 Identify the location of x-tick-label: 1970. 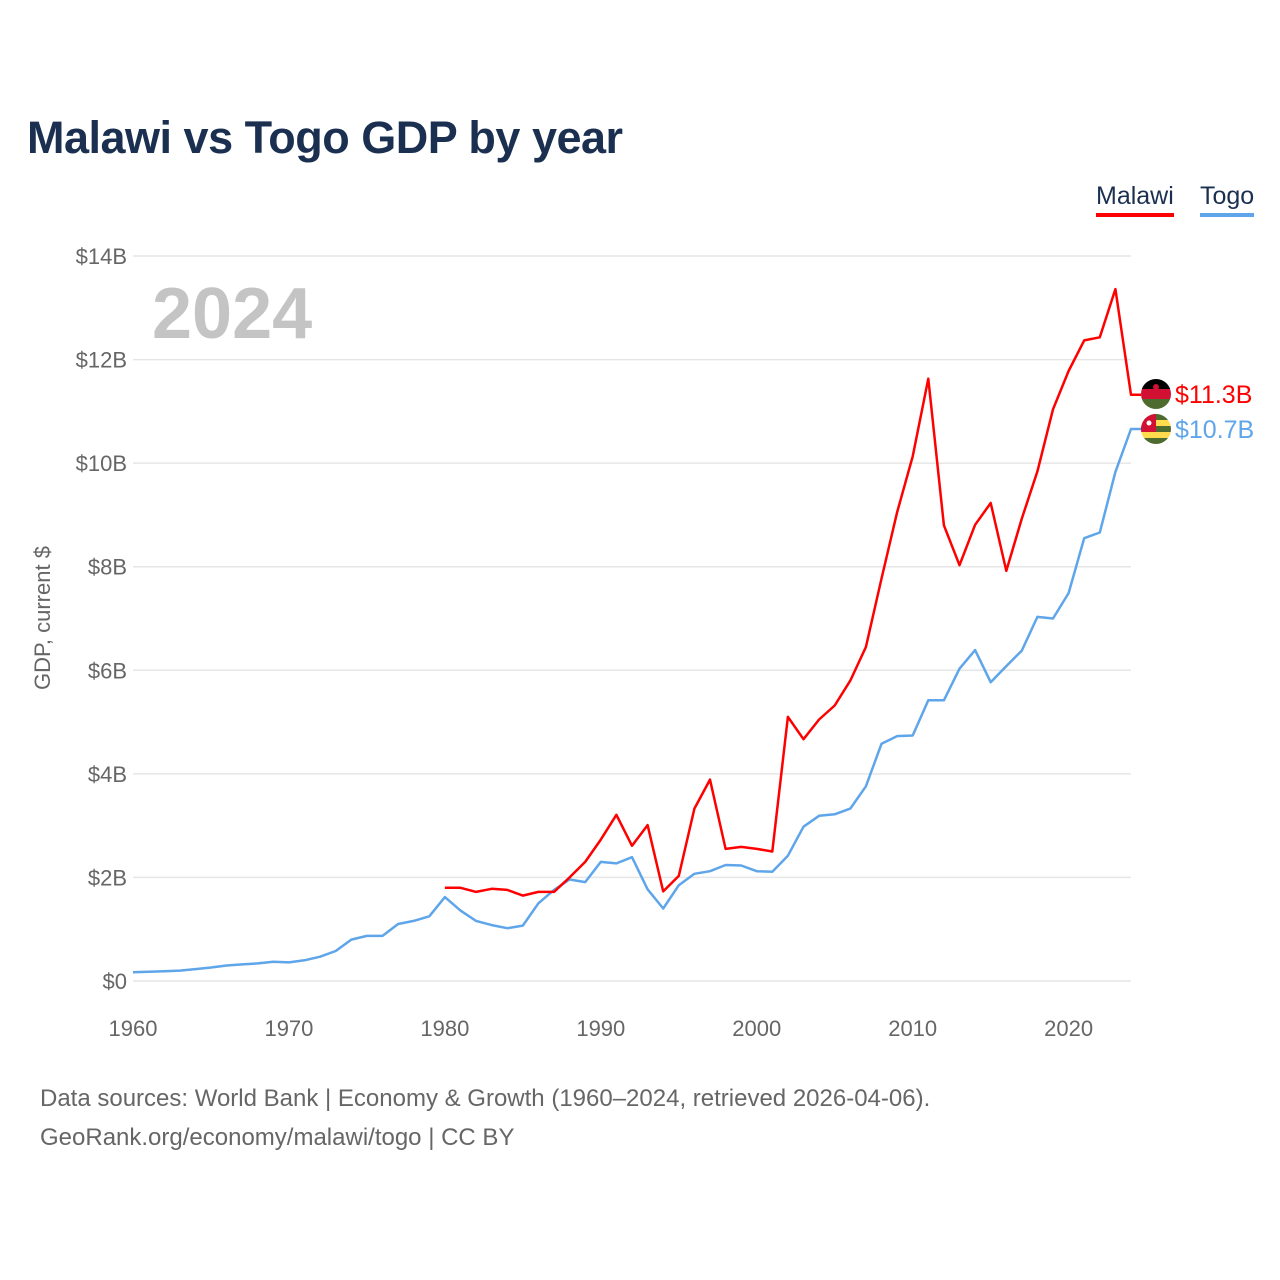
(288, 1028).